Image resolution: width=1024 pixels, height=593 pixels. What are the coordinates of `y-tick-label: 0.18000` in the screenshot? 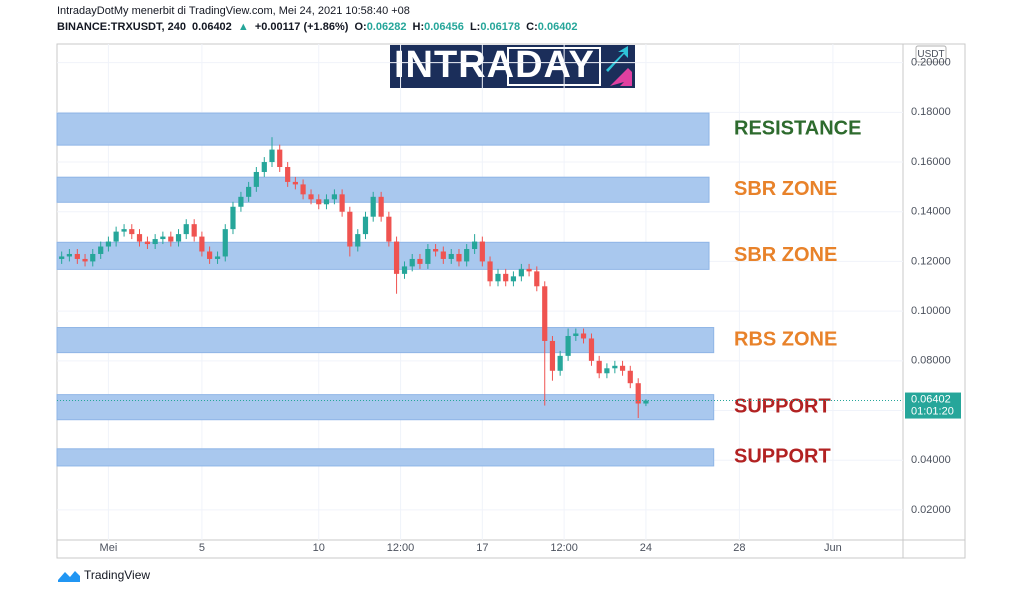 It's located at (931, 112).